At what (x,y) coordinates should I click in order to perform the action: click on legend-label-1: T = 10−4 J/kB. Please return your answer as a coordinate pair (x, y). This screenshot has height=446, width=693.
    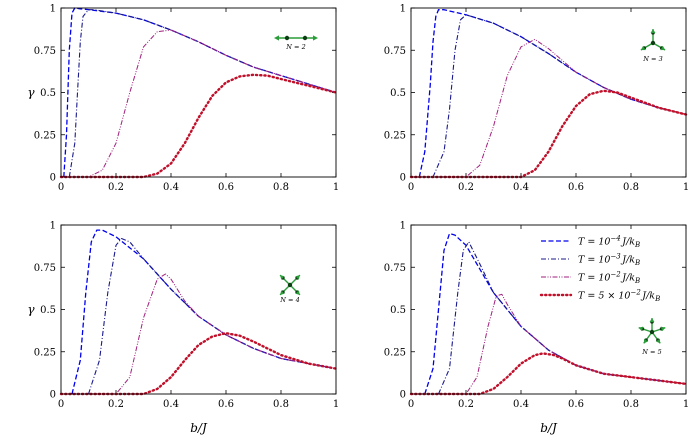
    Looking at the image, I should click on (609, 242).